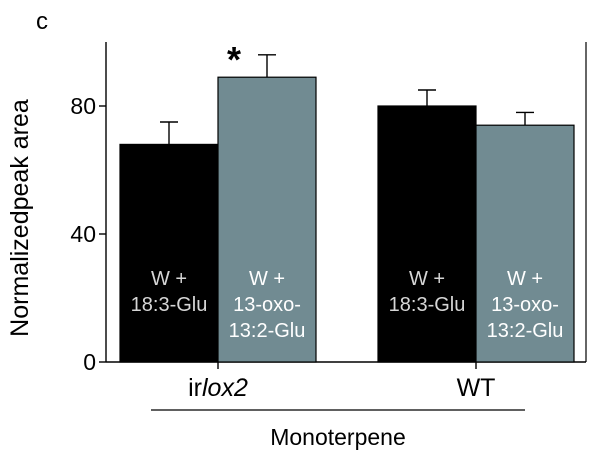 The height and width of the screenshot is (452, 592). What do you see at coordinates (195, 388) in the screenshot?
I see `group-label-prefix: ir` at bounding box center [195, 388].